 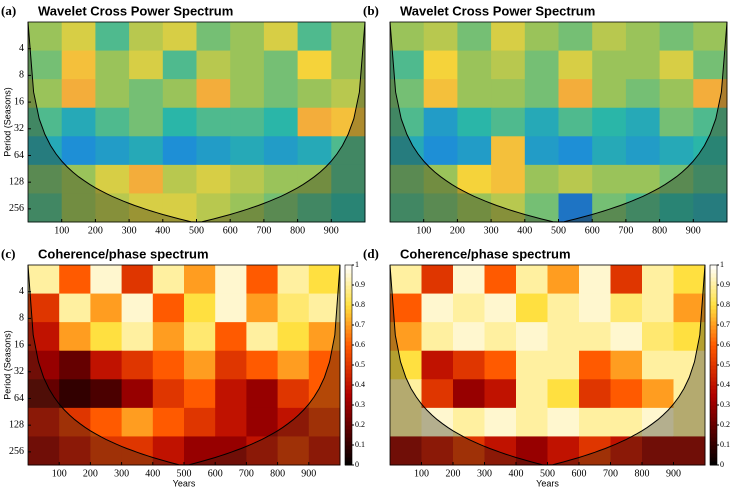 What do you see at coordinates (331, 230) in the screenshot?
I see `x-tick-label: 900` at bounding box center [331, 230].